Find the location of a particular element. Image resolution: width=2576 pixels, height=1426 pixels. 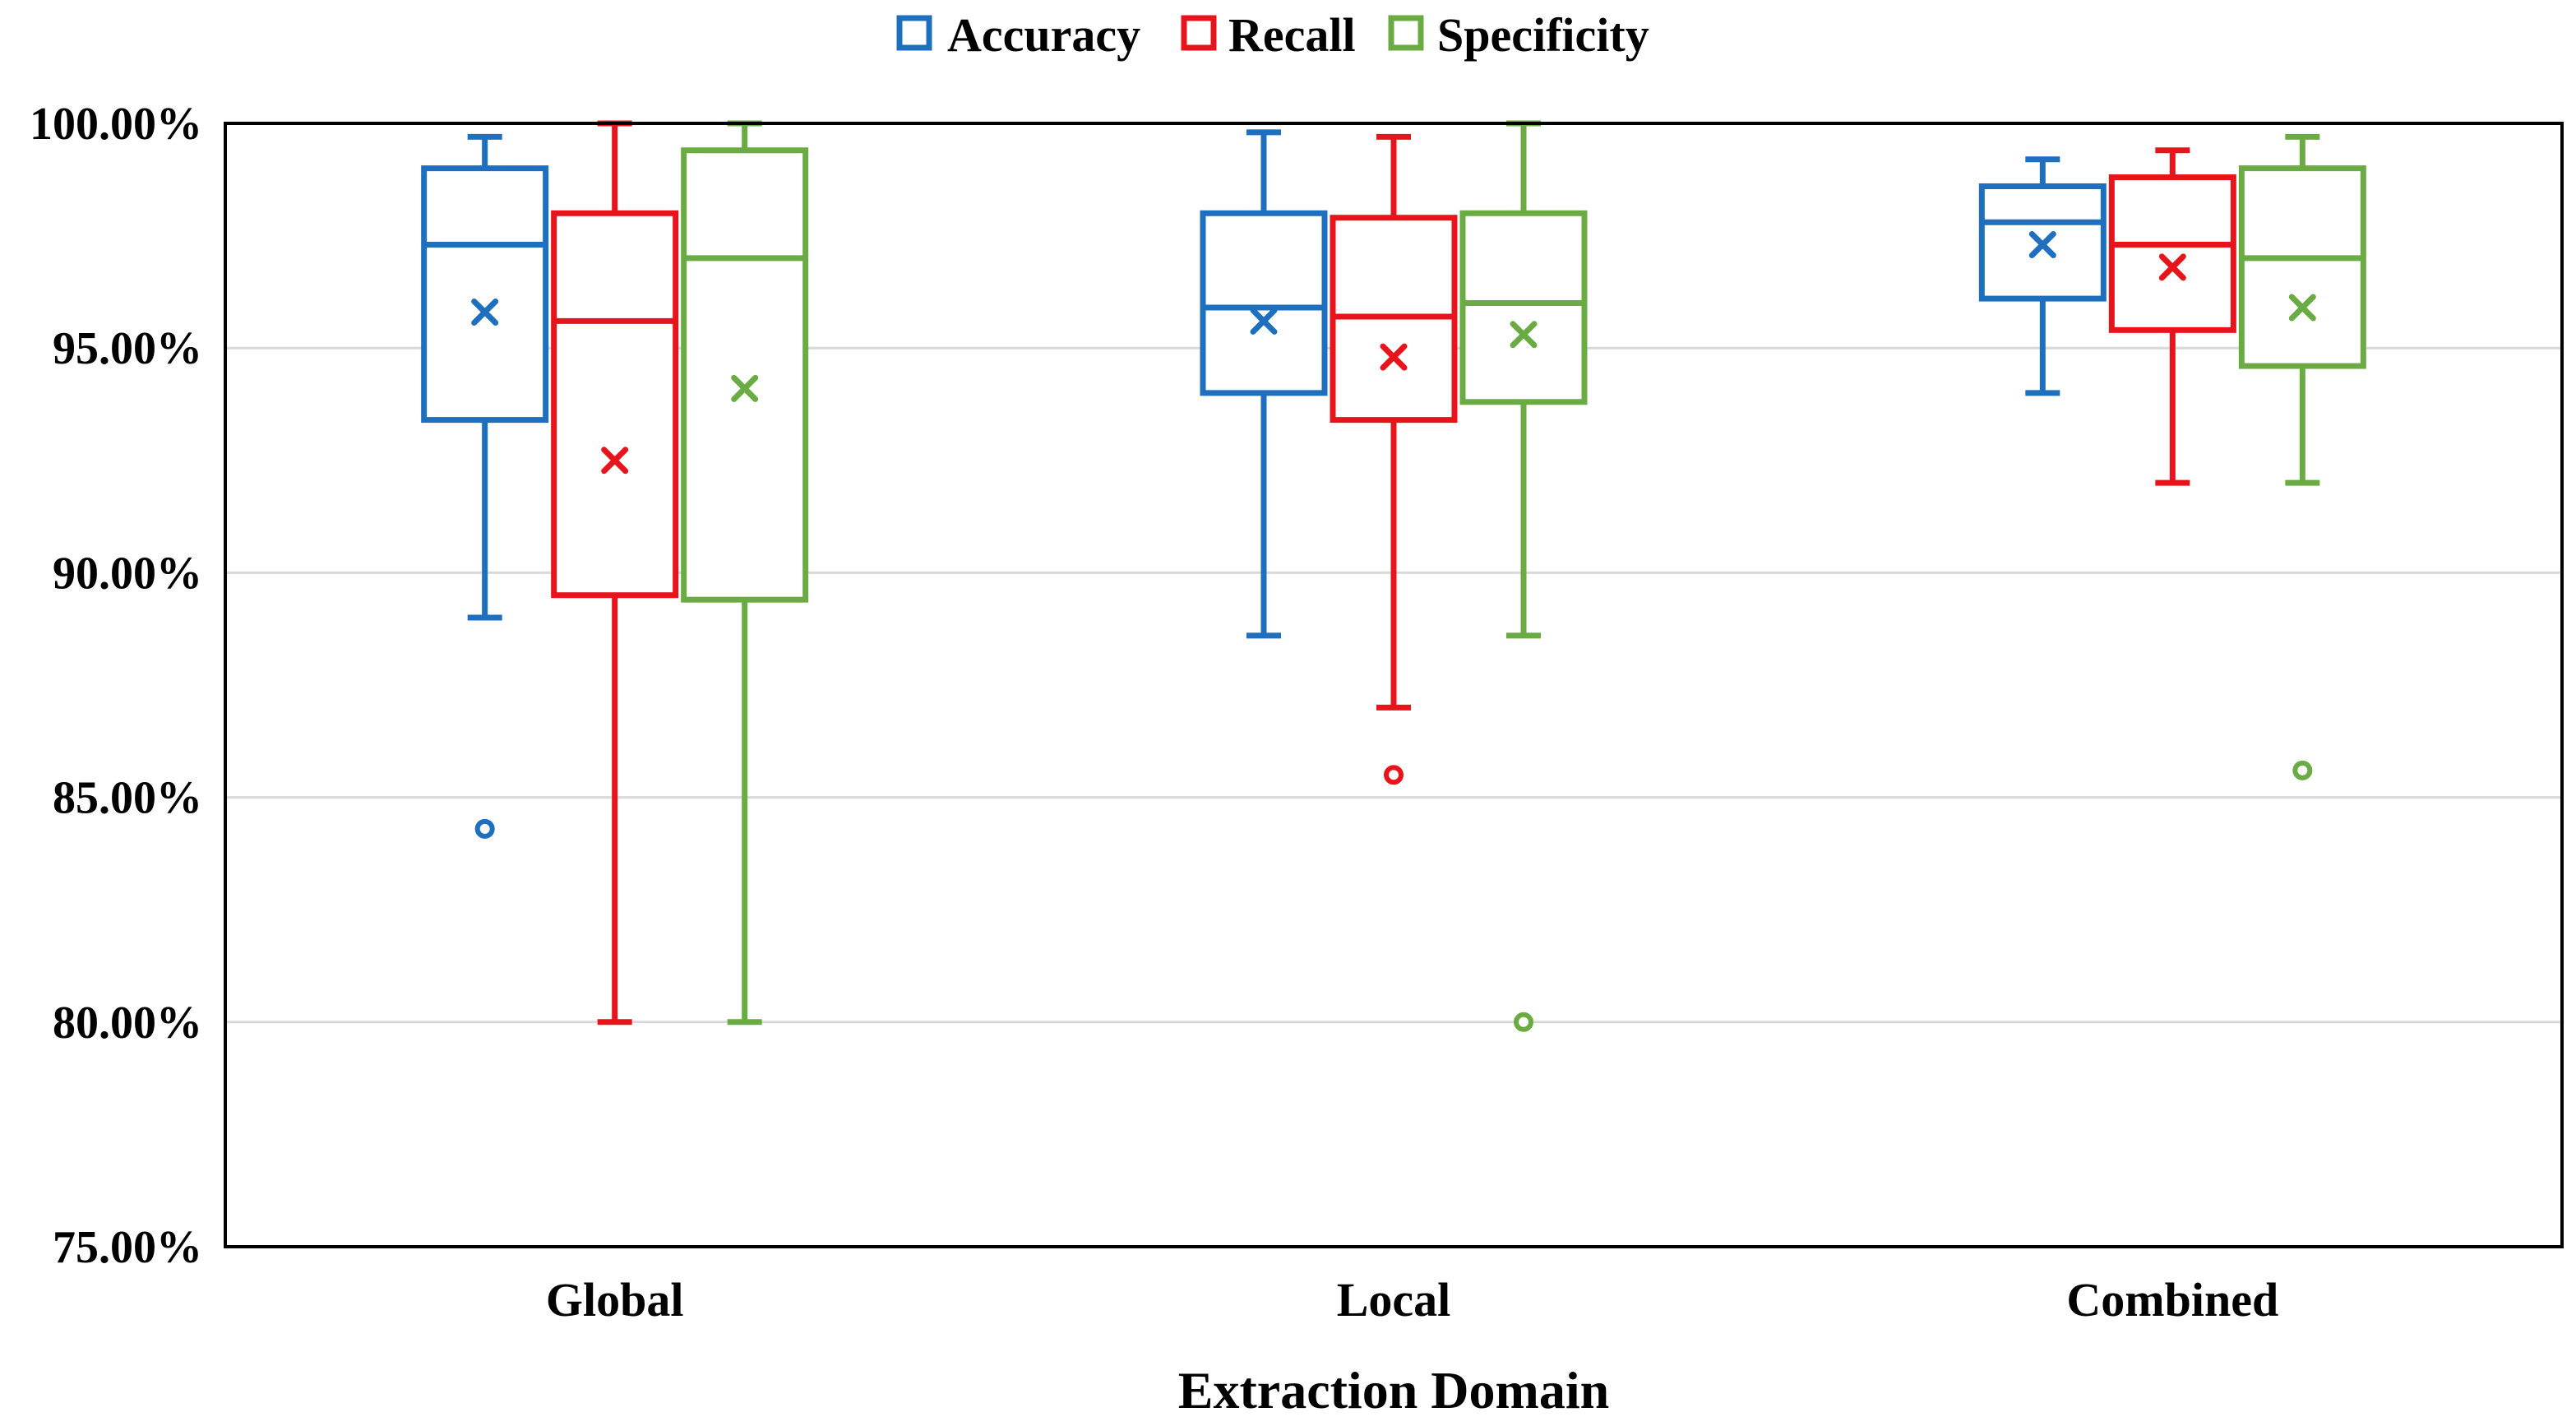

box-recall-local is located at coordinates (1394, 459).